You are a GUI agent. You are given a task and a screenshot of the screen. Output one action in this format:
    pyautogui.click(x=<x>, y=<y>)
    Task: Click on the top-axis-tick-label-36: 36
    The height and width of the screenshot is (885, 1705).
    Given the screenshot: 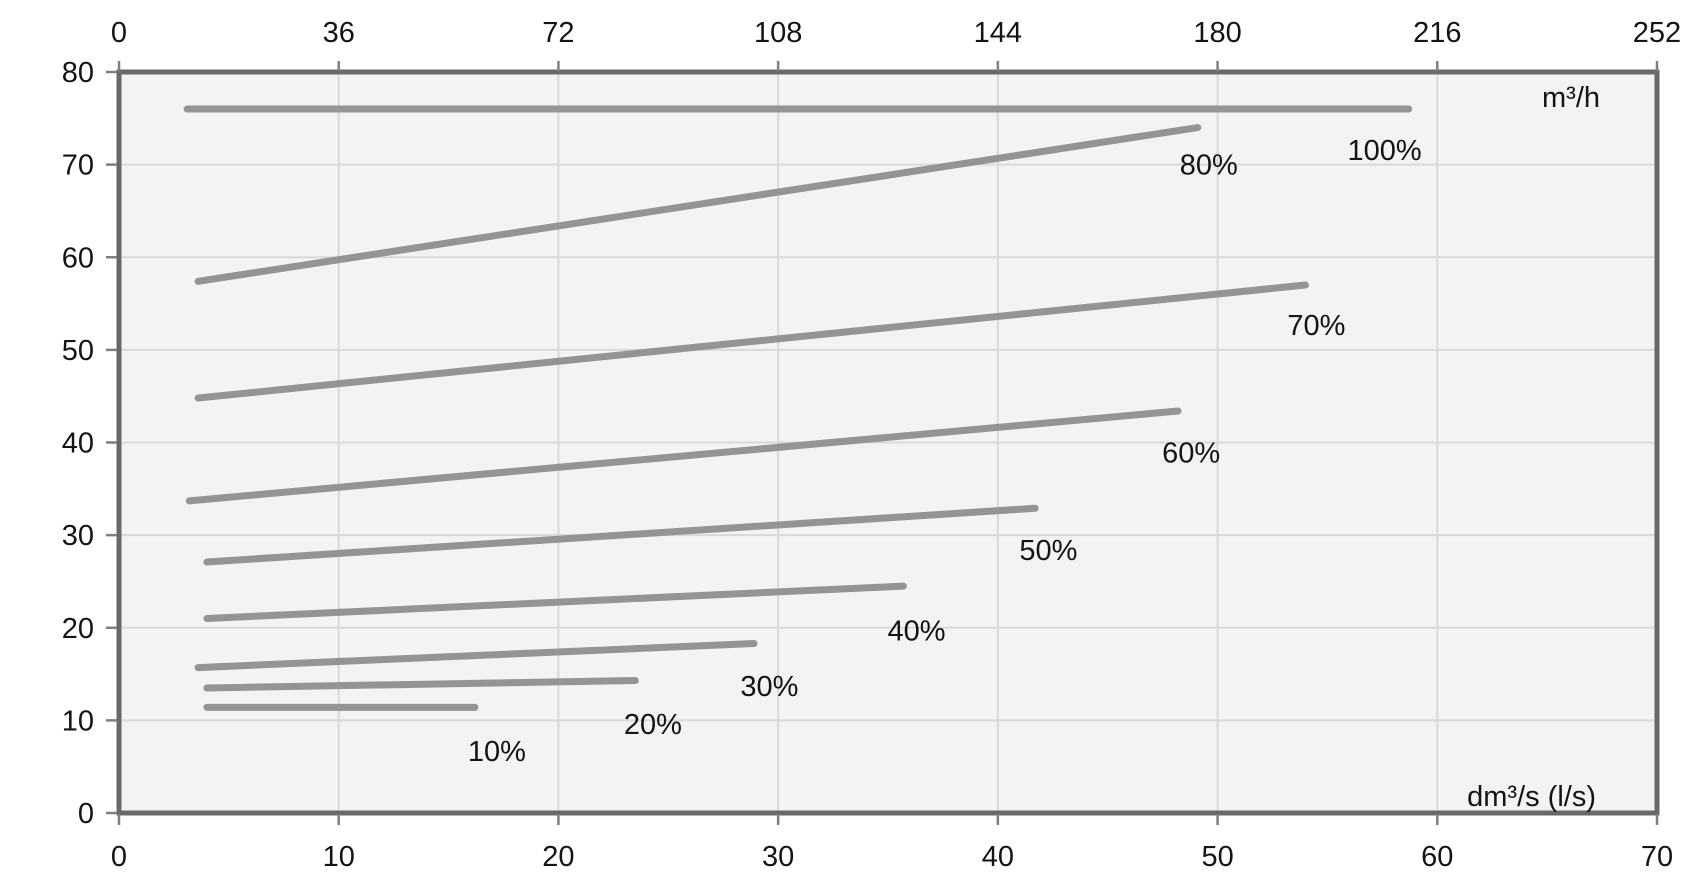 What is the action you would take?
    pyautogui.click(x=339, y=33)
    